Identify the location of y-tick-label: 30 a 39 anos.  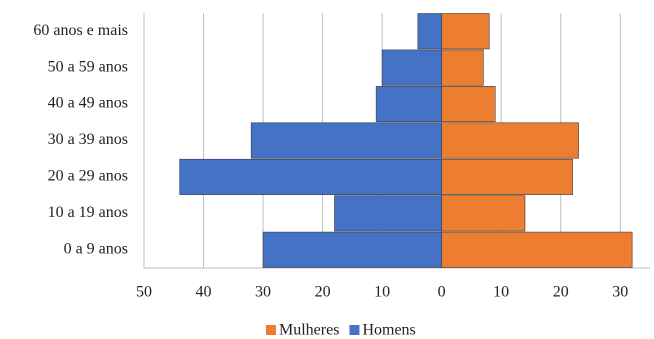
(88, 139).